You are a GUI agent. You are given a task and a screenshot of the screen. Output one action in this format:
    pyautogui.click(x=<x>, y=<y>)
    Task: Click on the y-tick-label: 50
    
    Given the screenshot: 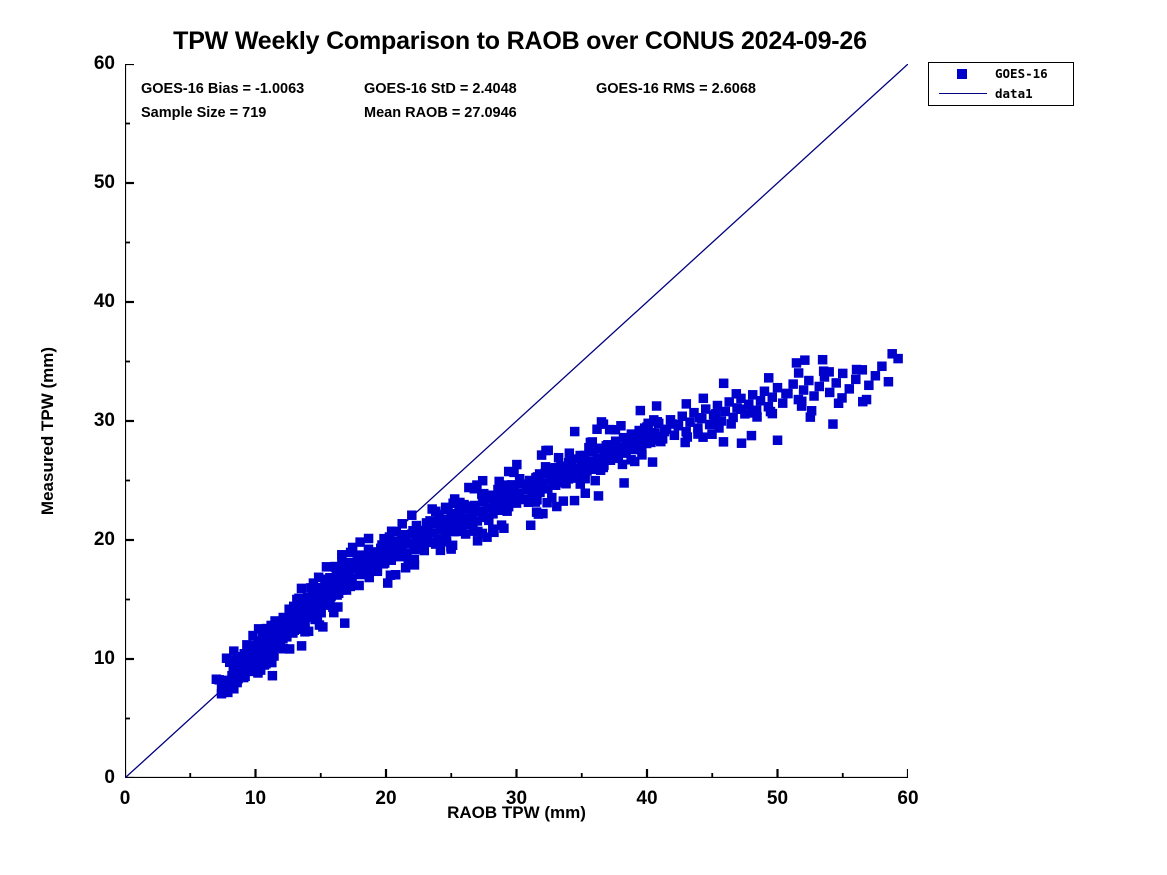 What is the action you would take?
    pyautogui.click(x=104, y=182)
    